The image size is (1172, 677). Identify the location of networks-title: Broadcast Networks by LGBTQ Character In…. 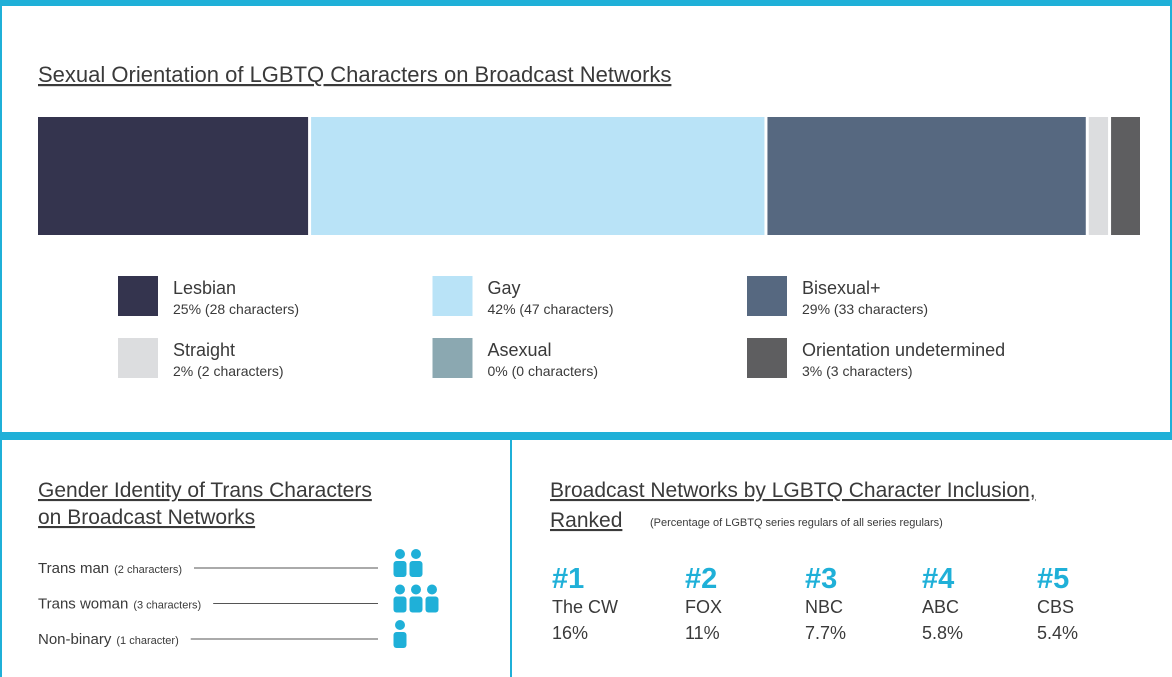
(793, 490).